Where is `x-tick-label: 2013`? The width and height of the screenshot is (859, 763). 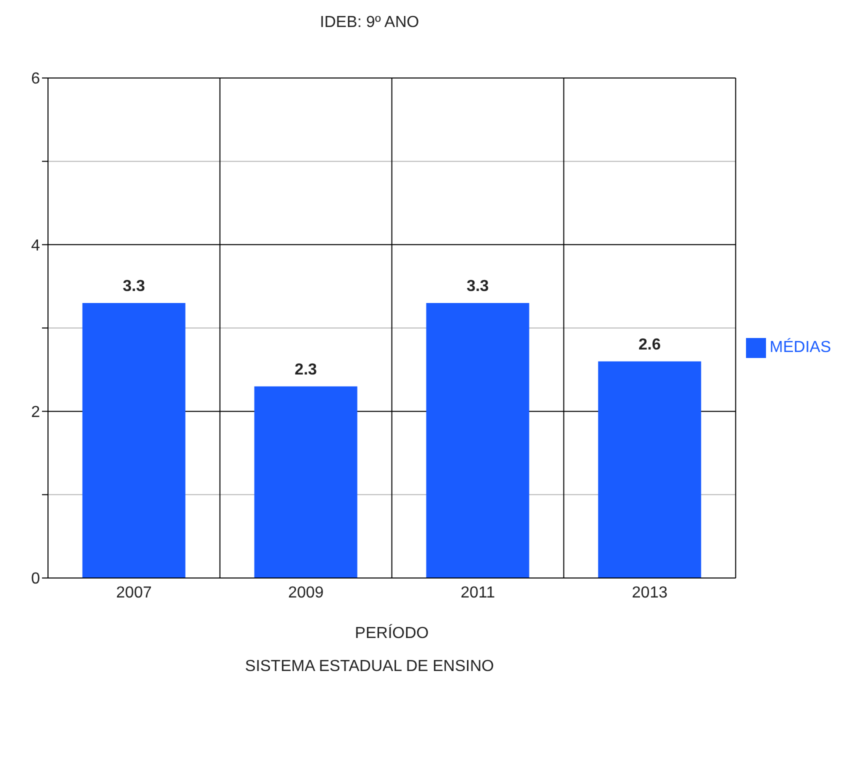
x-tick-label: 2013 is located at coordinates (650, 593).